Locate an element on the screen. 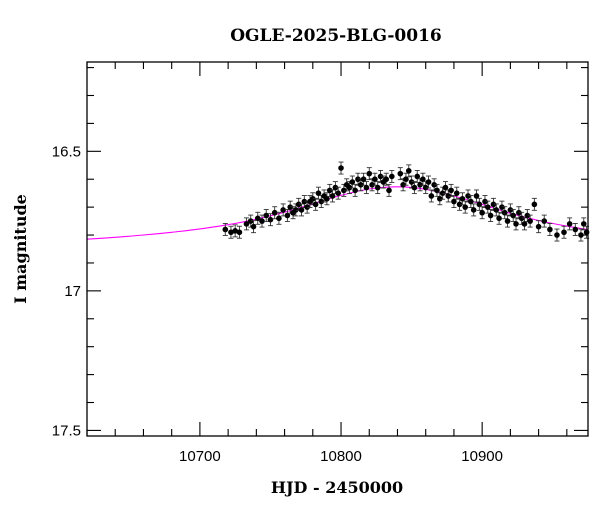 The height and width of the screenshot is (512, 600). plot-area is located at coordinates (338, 201).